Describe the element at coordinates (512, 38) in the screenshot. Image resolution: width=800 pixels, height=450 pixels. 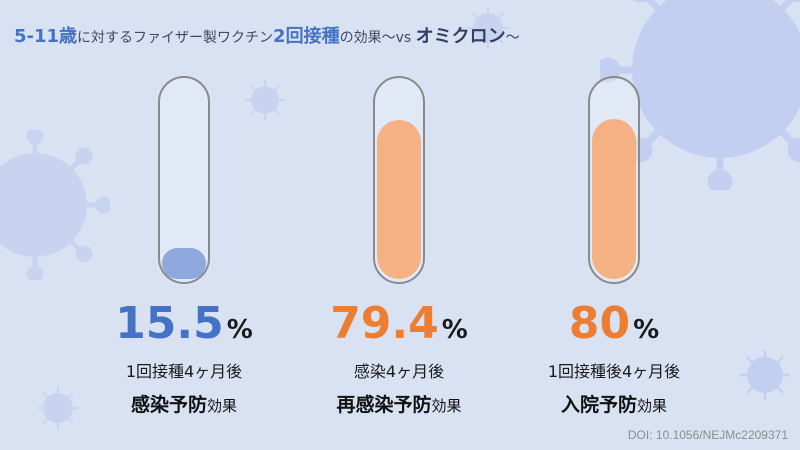
I see `title-tail: 〜` at that location.